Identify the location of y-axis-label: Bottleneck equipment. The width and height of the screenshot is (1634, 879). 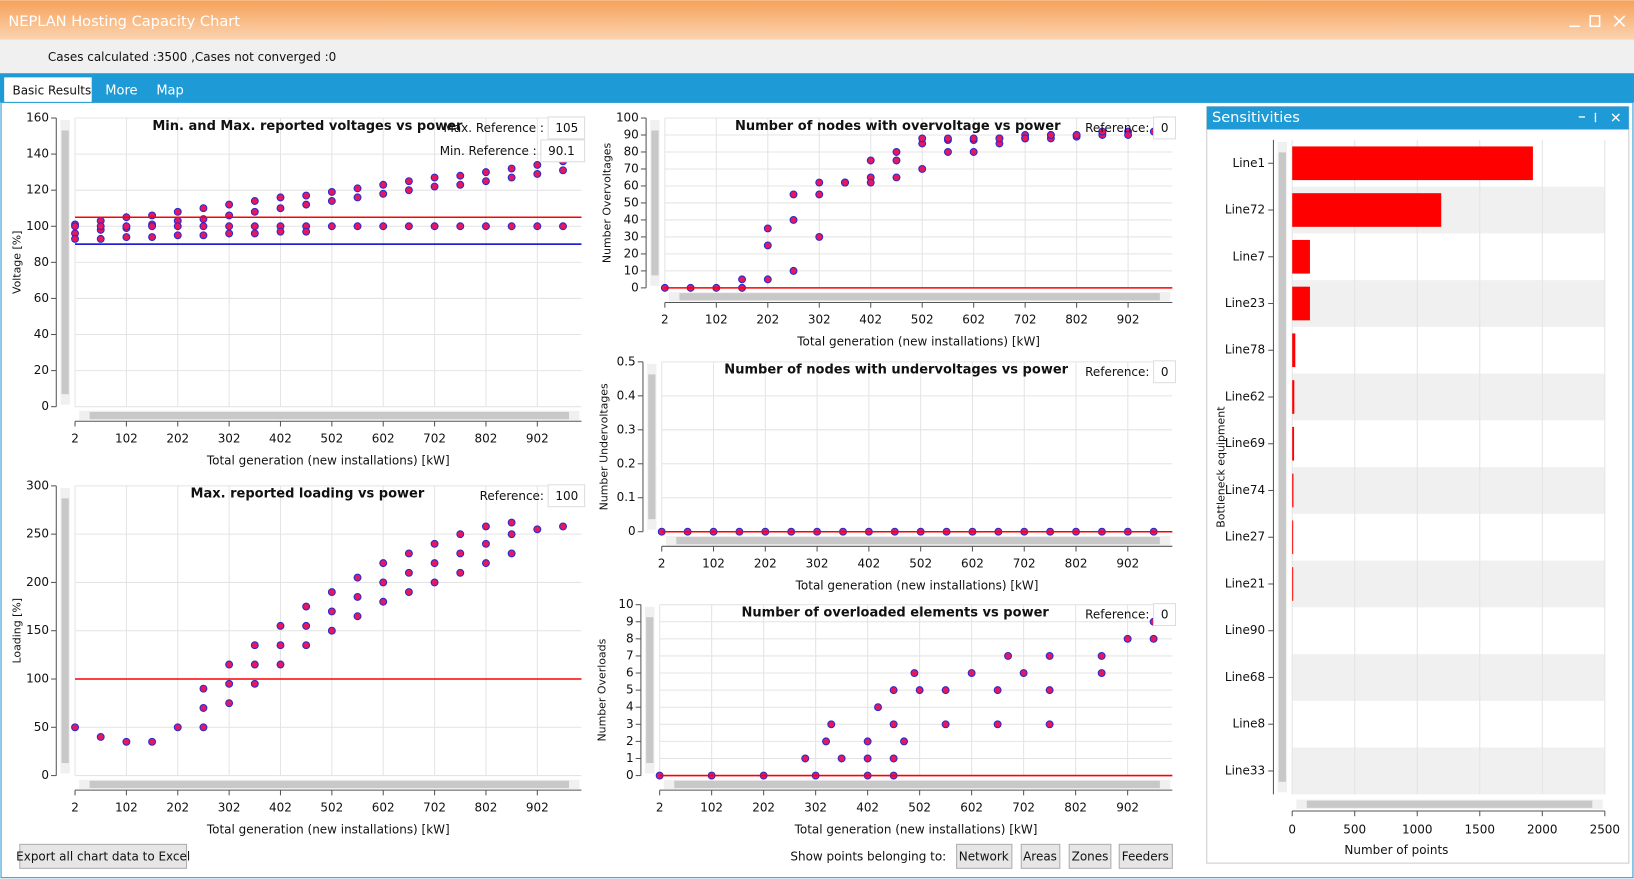
(1220, 467).